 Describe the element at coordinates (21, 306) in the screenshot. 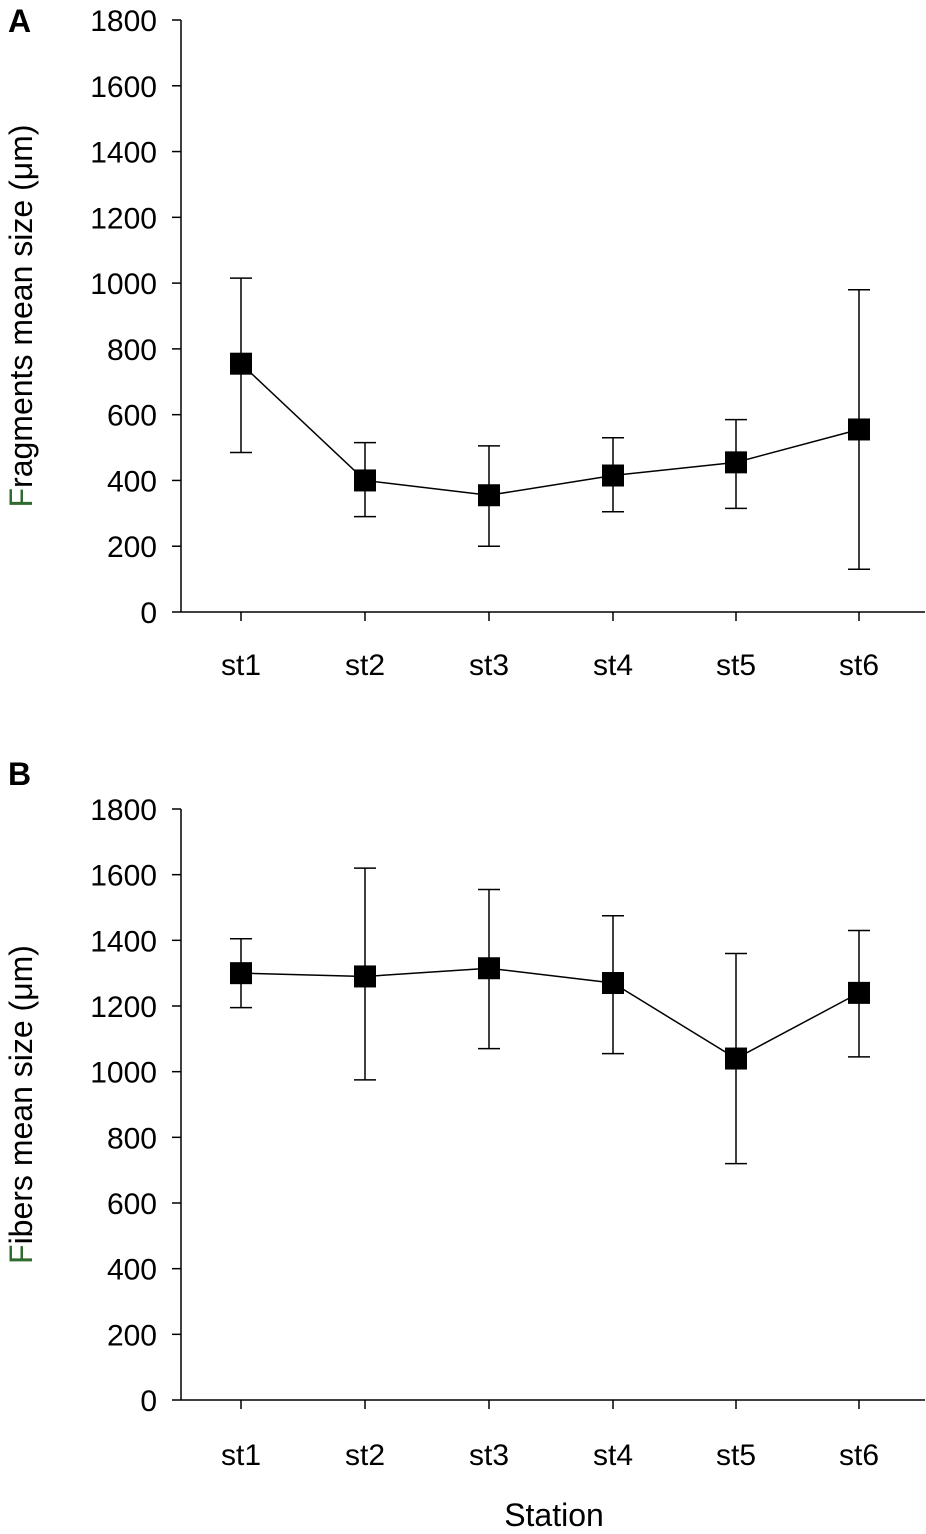

I see `y-axis-title-rest: ragments mean size (μm)` at that location.